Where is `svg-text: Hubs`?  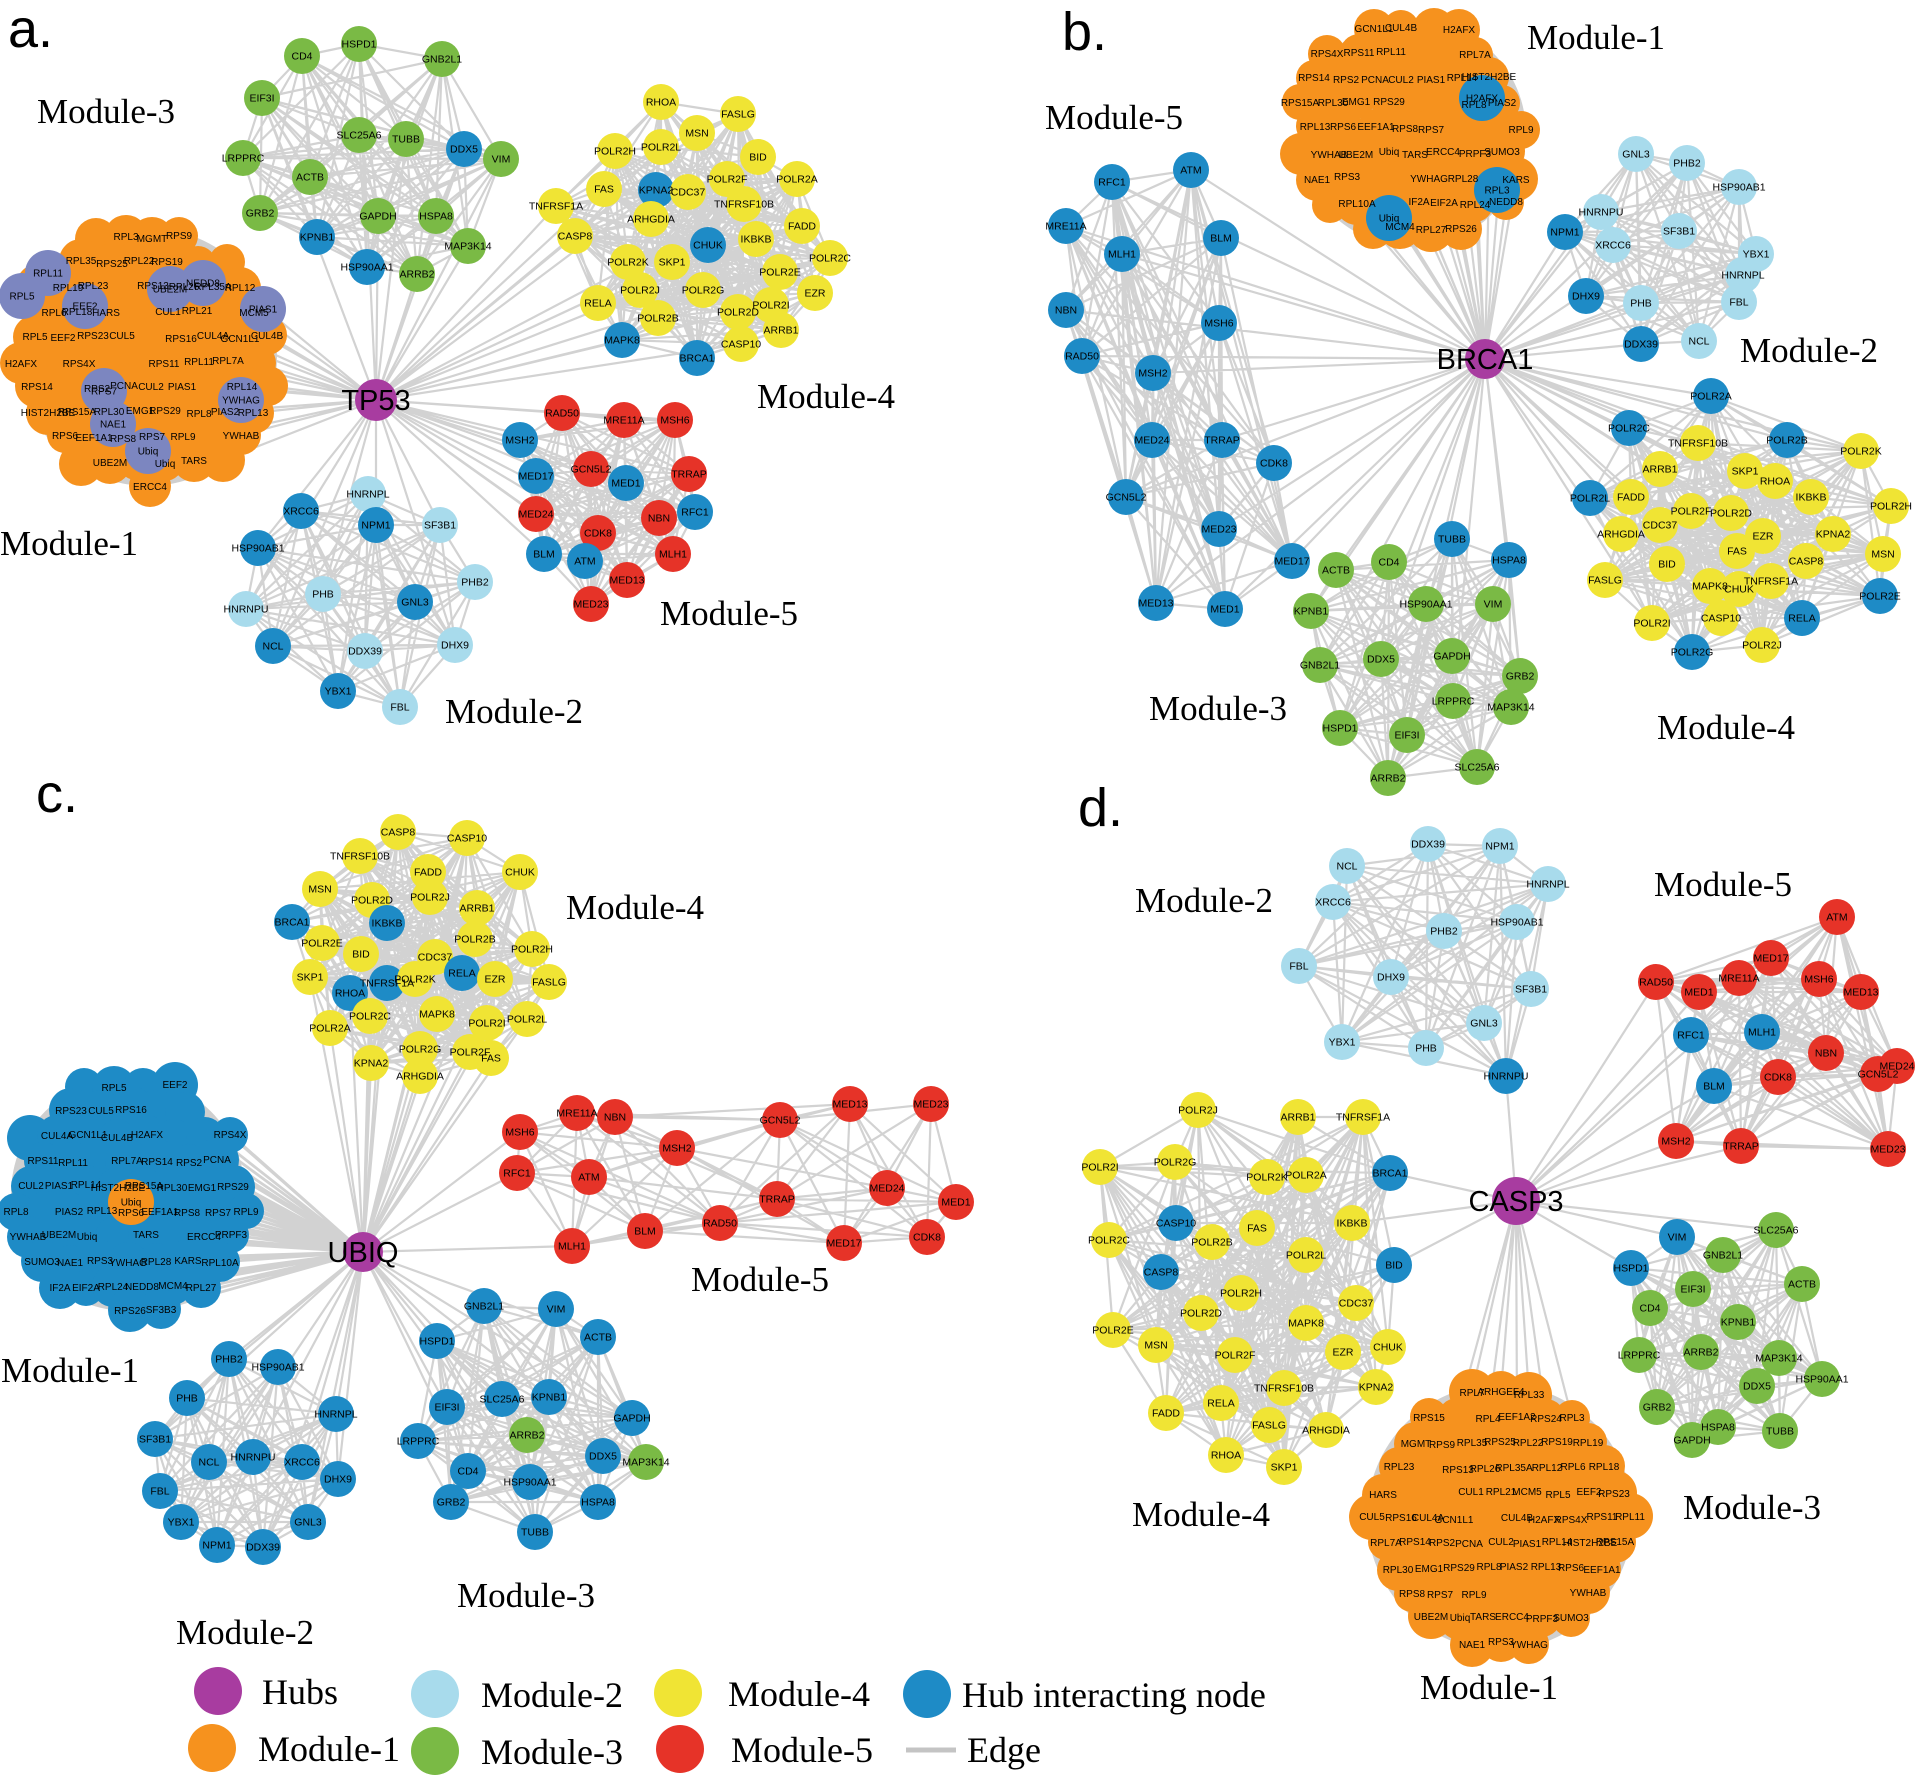
svg-text: Hubs is located at coordinates (300, 1692).